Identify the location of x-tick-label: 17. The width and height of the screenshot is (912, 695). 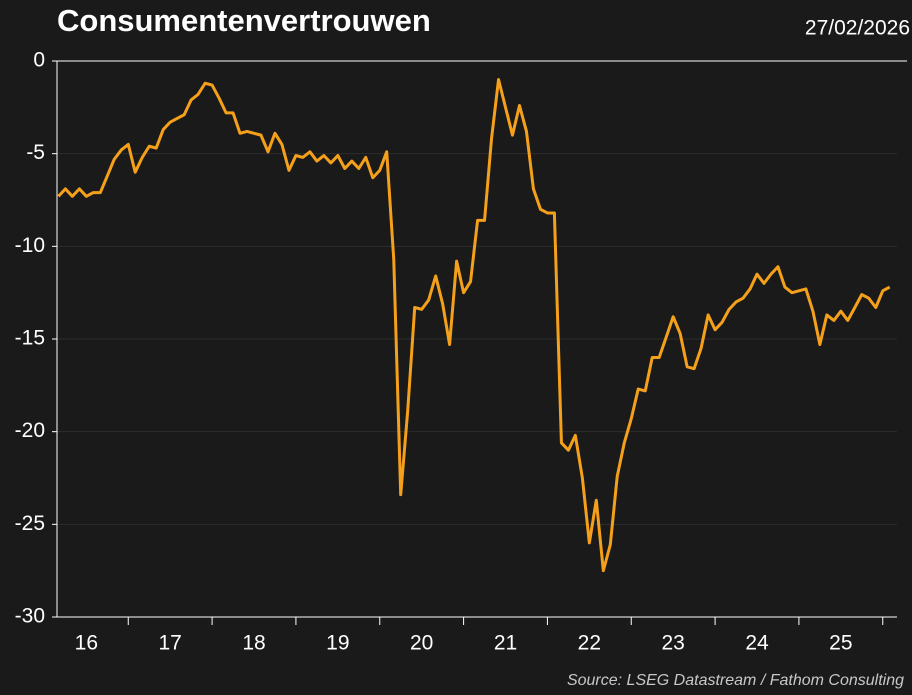
(169, 643).